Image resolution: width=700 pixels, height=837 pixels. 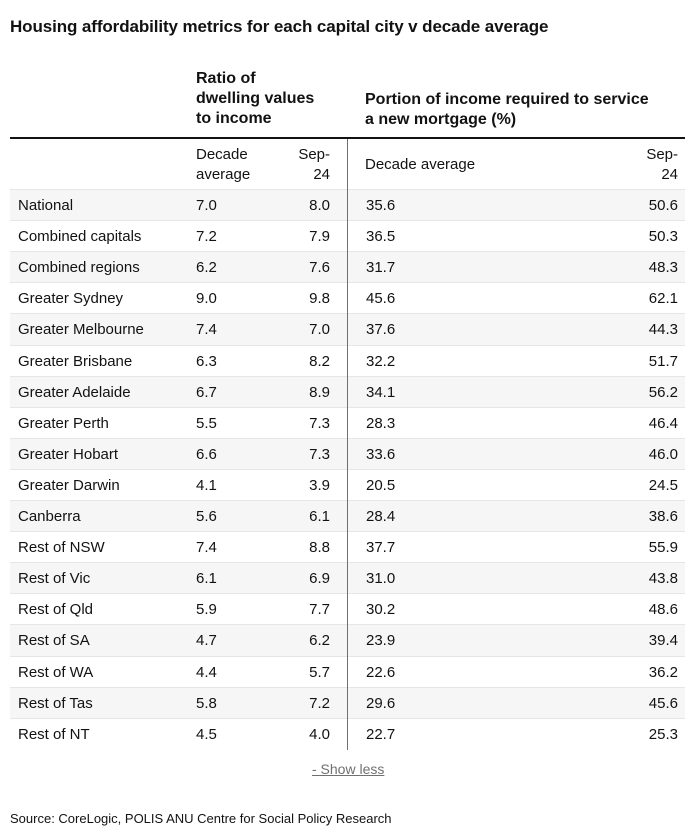 I want to click on show-less-link: - Show less, so click(x=348, y=769).